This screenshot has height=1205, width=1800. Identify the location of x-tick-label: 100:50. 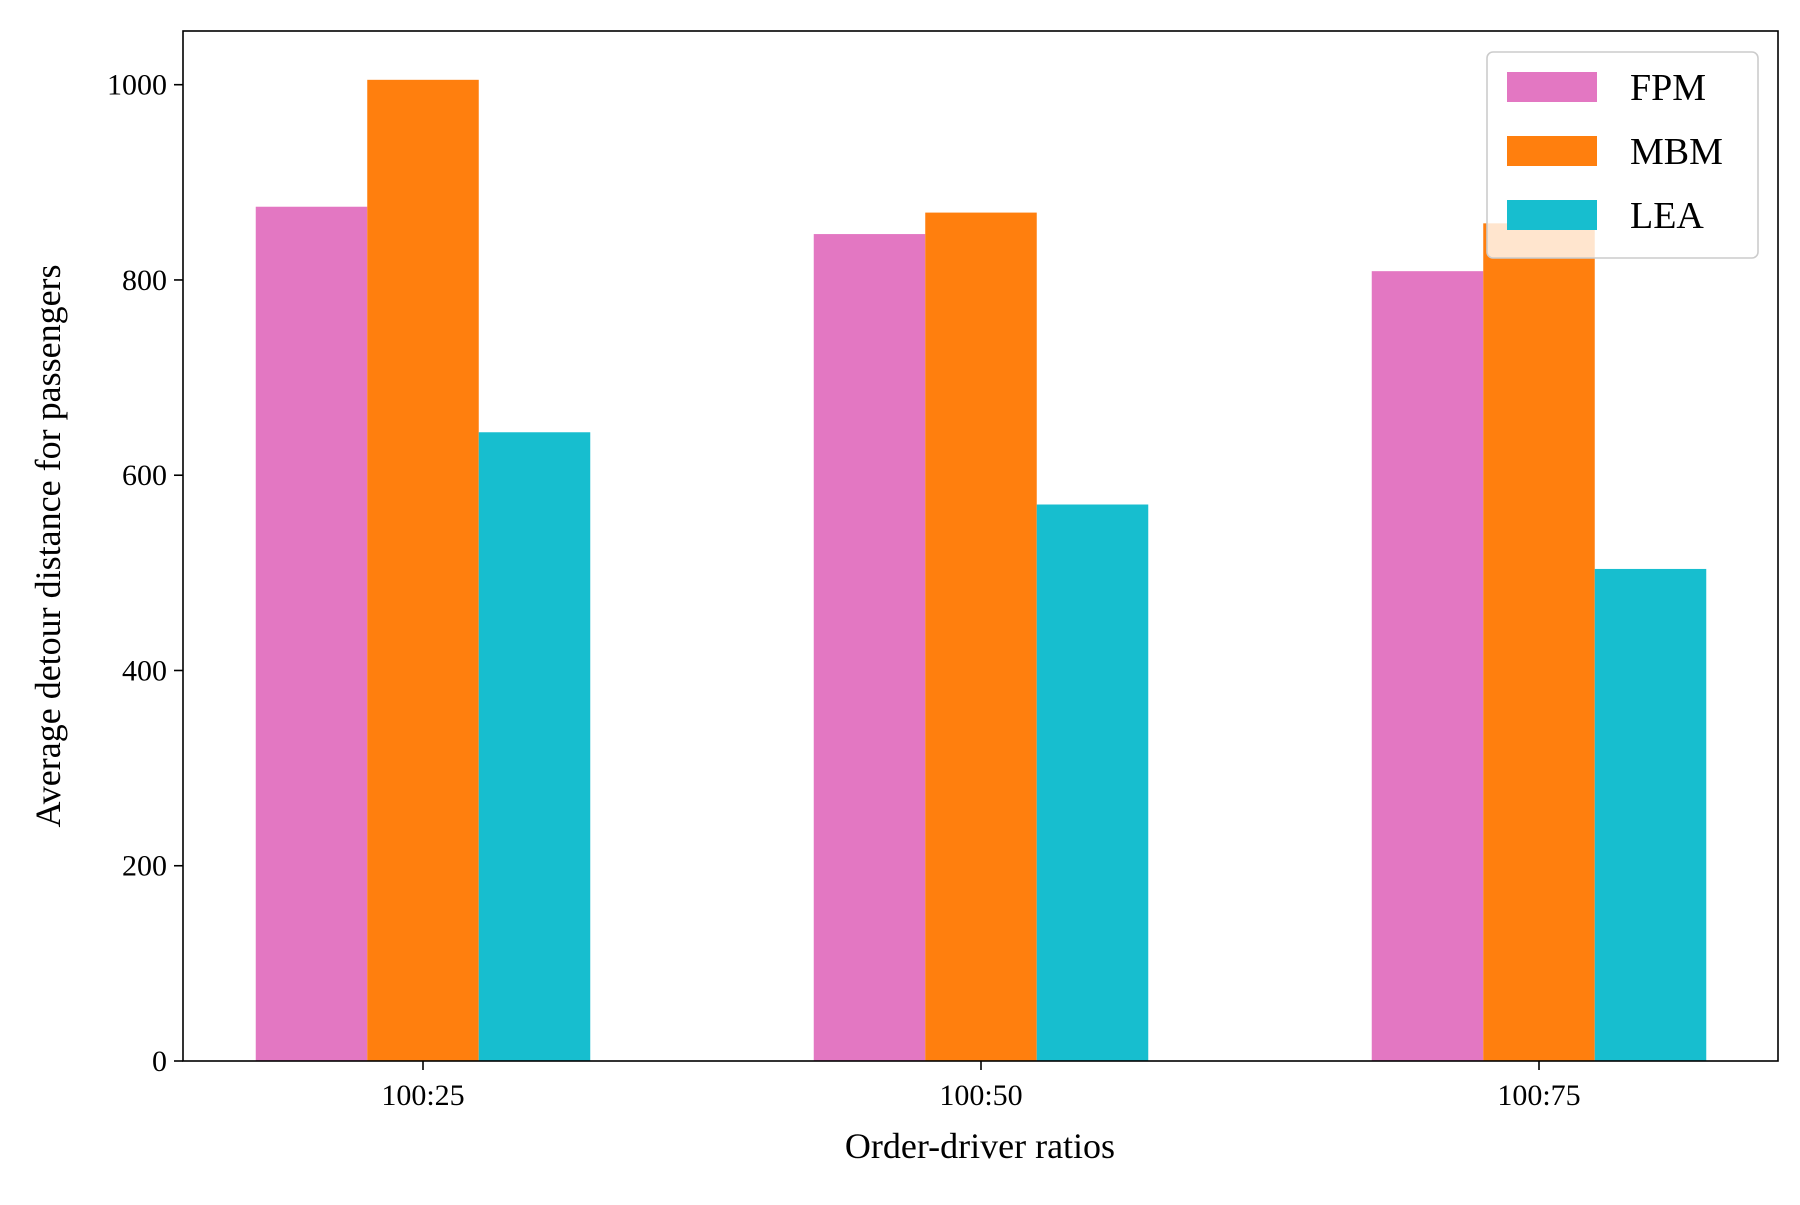
(980, 1095).